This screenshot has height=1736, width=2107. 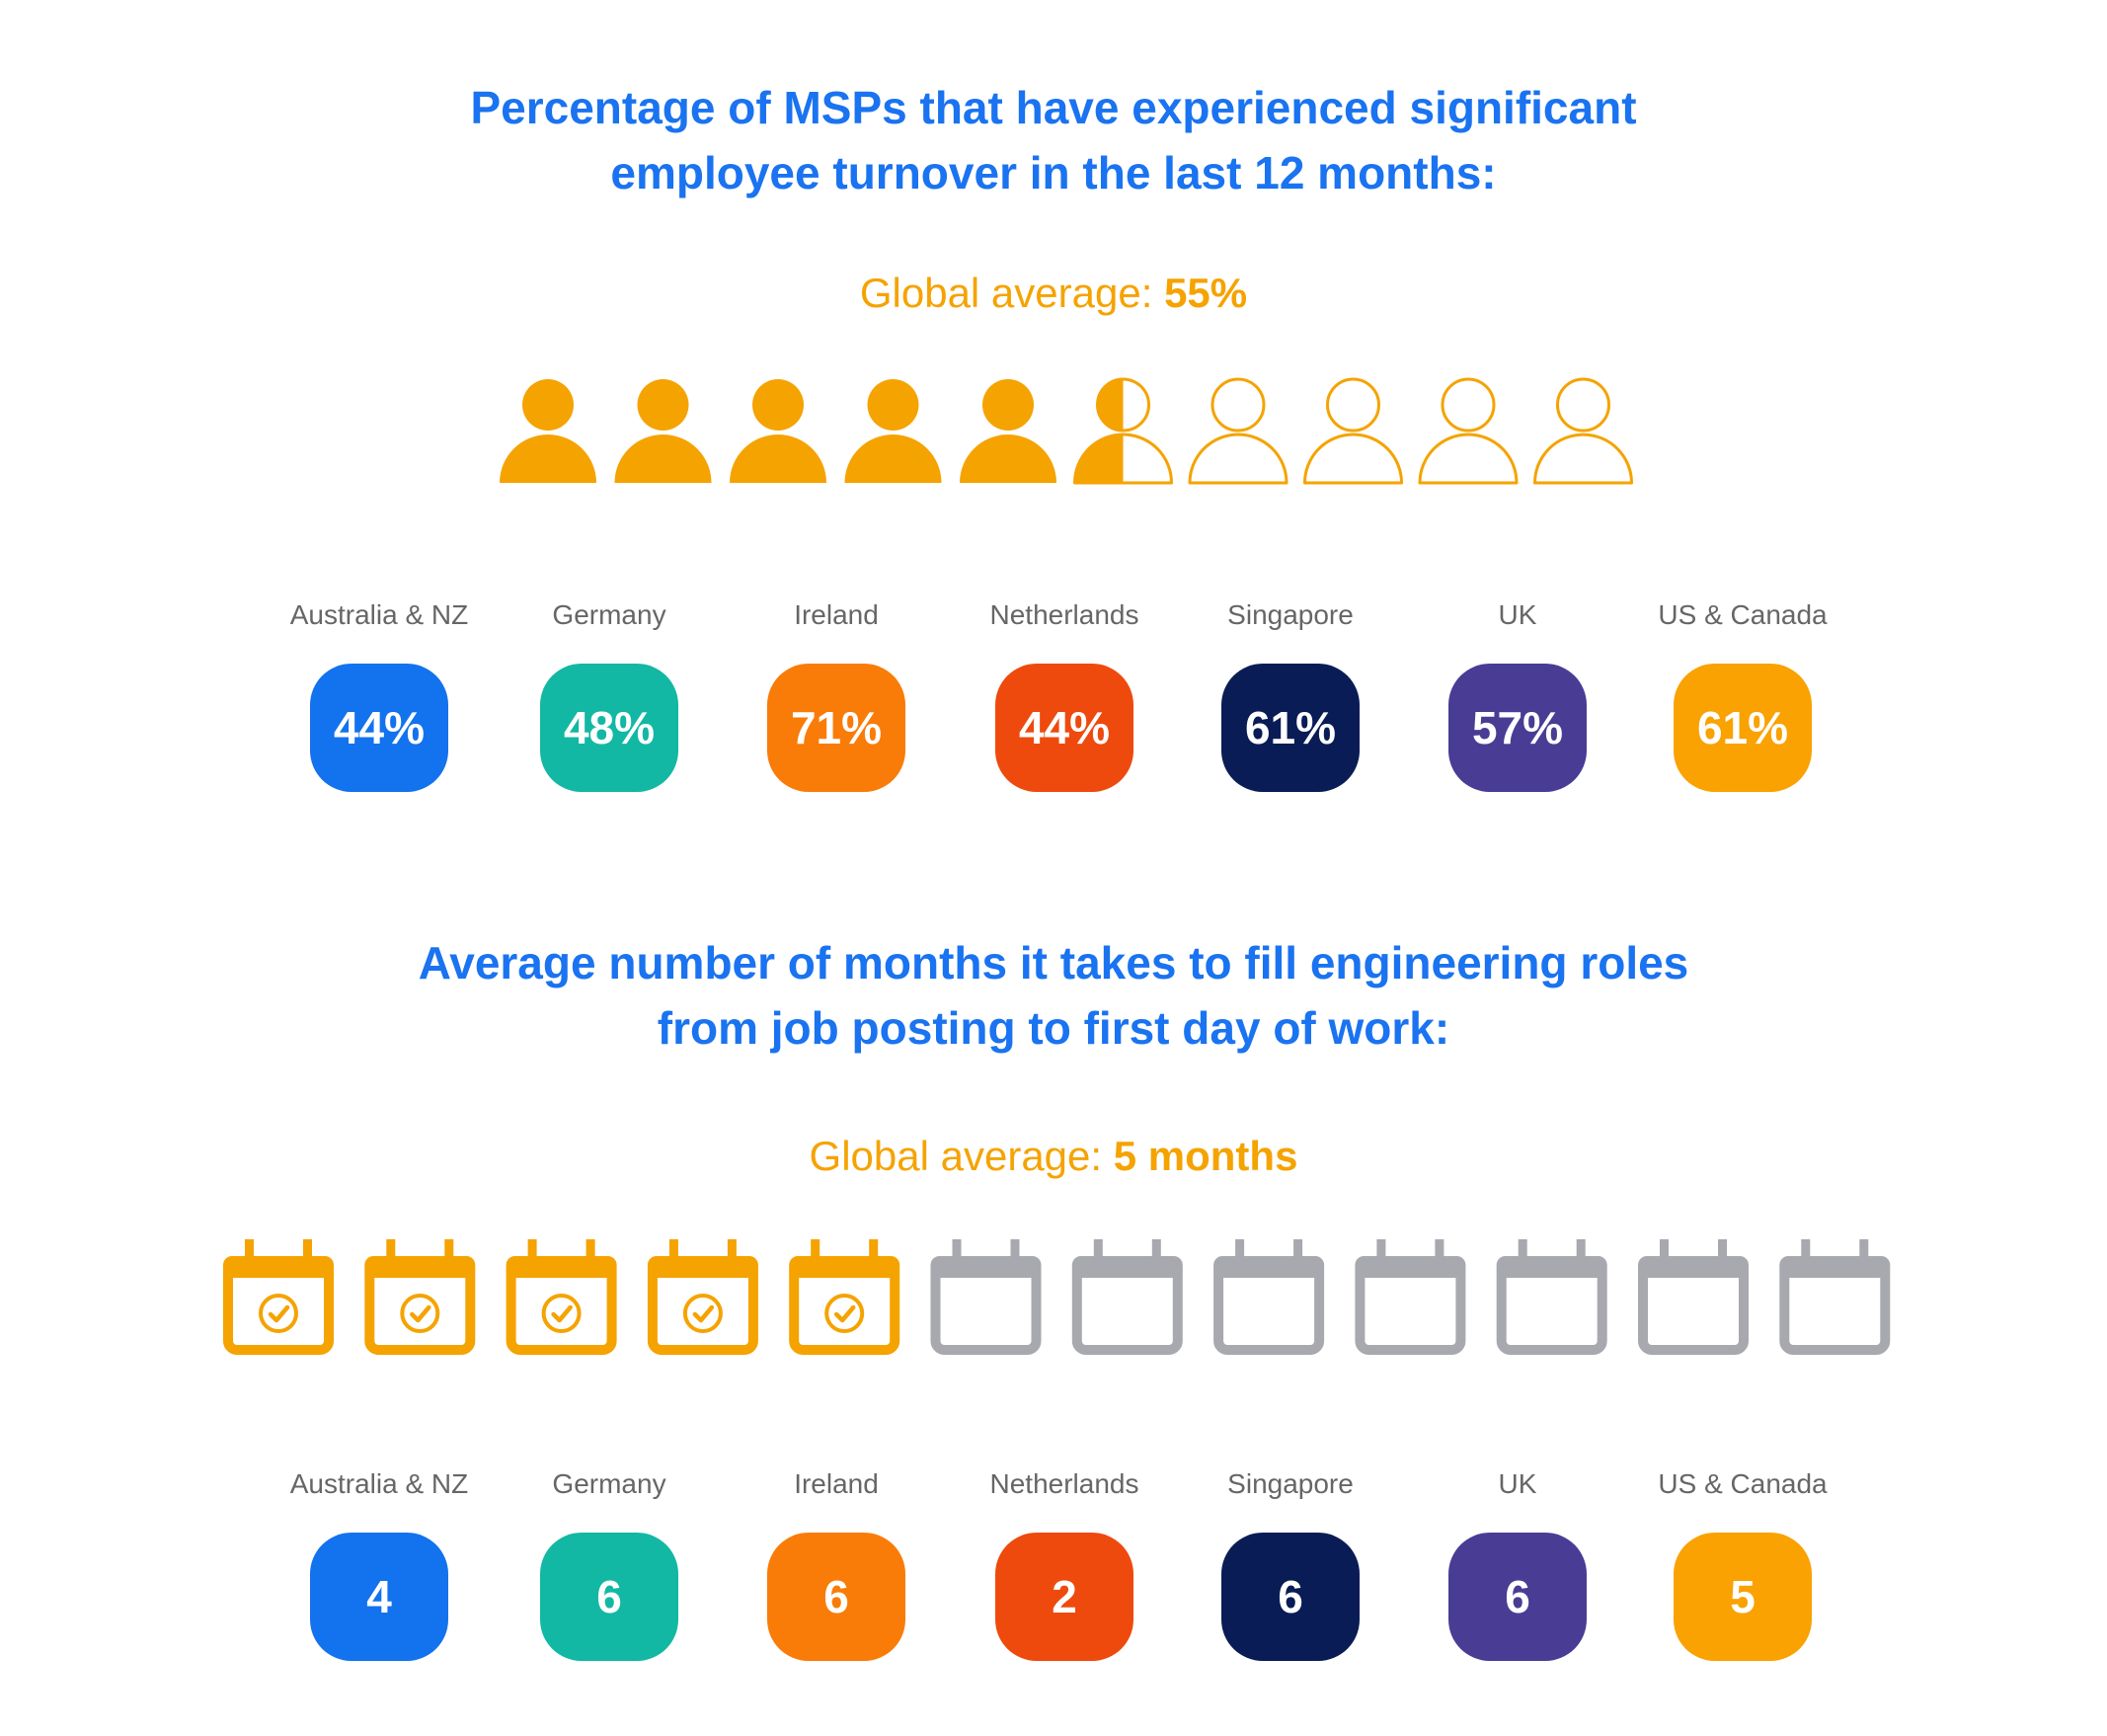 I want to click on person-icon-row, so click(x=1066, y=431).